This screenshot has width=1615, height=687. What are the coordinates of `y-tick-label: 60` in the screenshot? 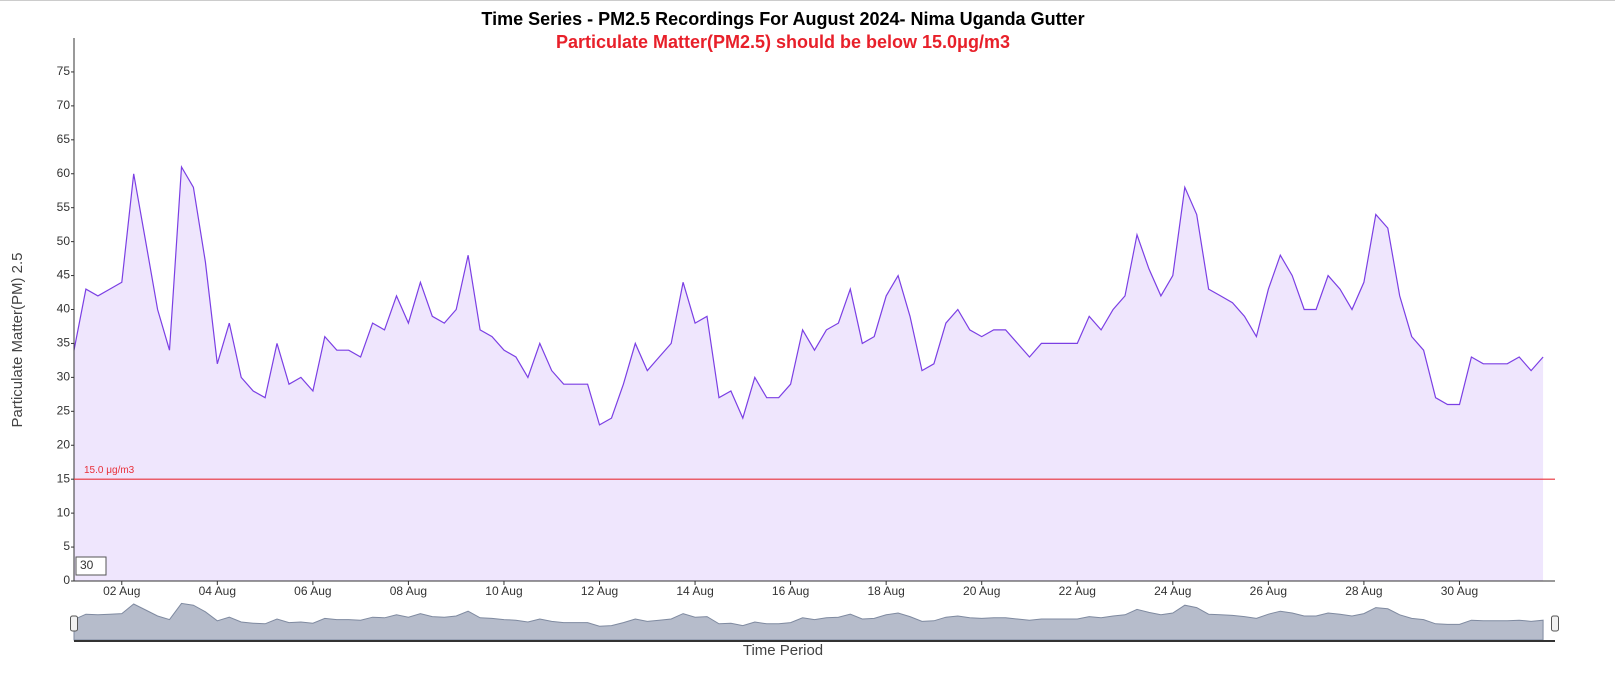 It's located at (64, 173).